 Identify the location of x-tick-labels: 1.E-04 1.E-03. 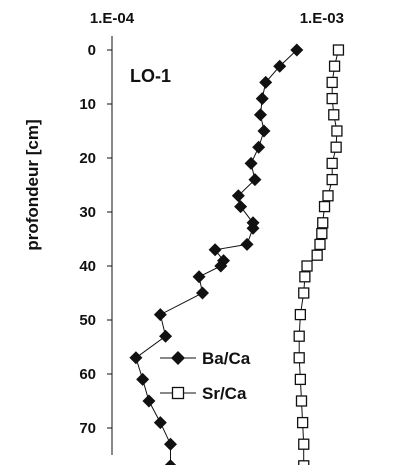
(217, 18).